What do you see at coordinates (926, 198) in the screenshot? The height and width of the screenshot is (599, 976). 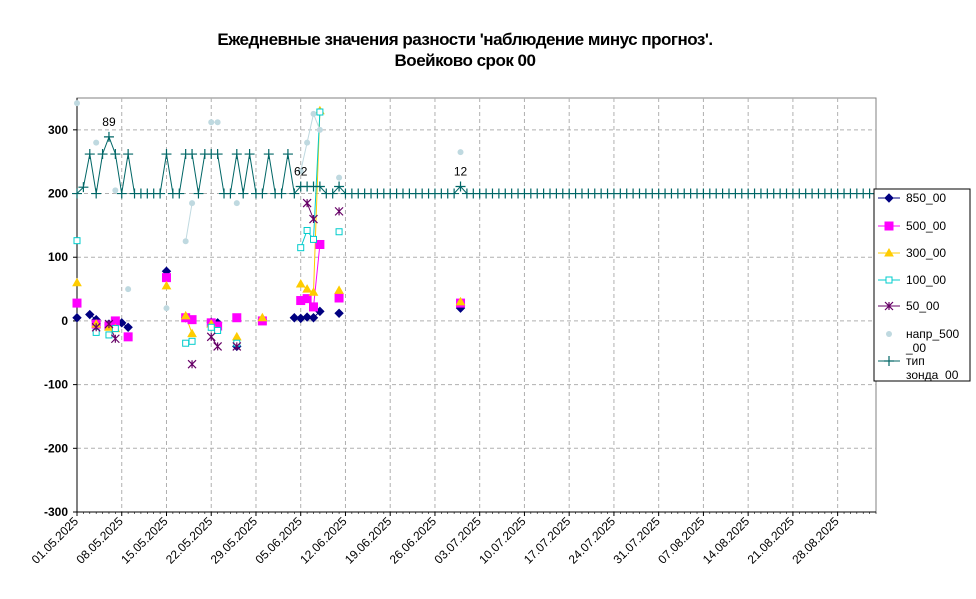 I see `legend-label: 850_00` at bounding box center [926, 198].